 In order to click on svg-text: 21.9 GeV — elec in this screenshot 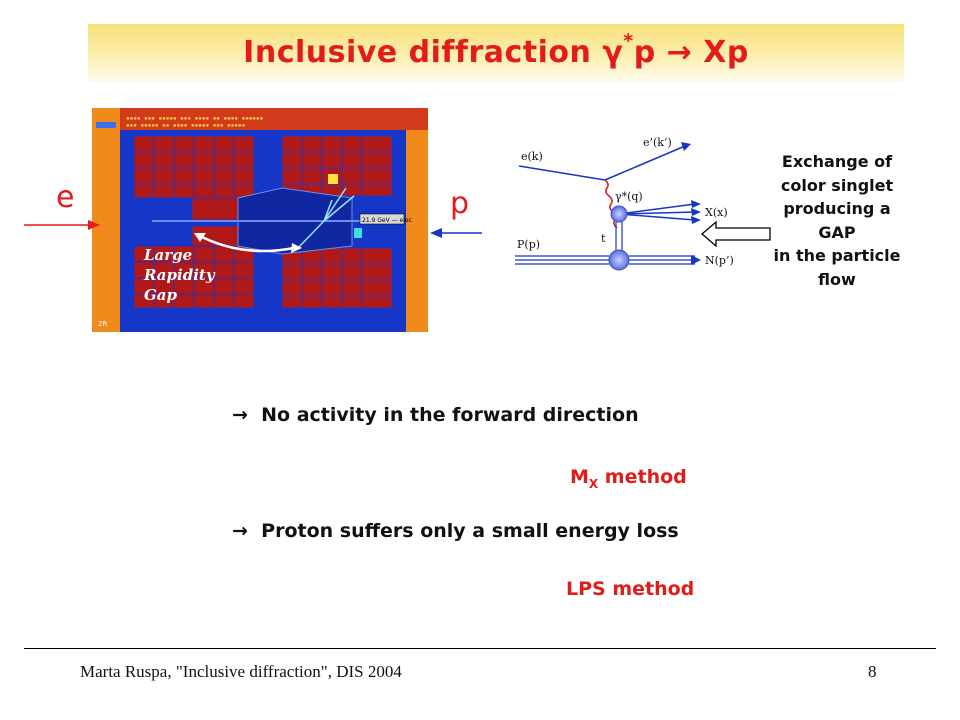, I will do `click(387, 220)`.